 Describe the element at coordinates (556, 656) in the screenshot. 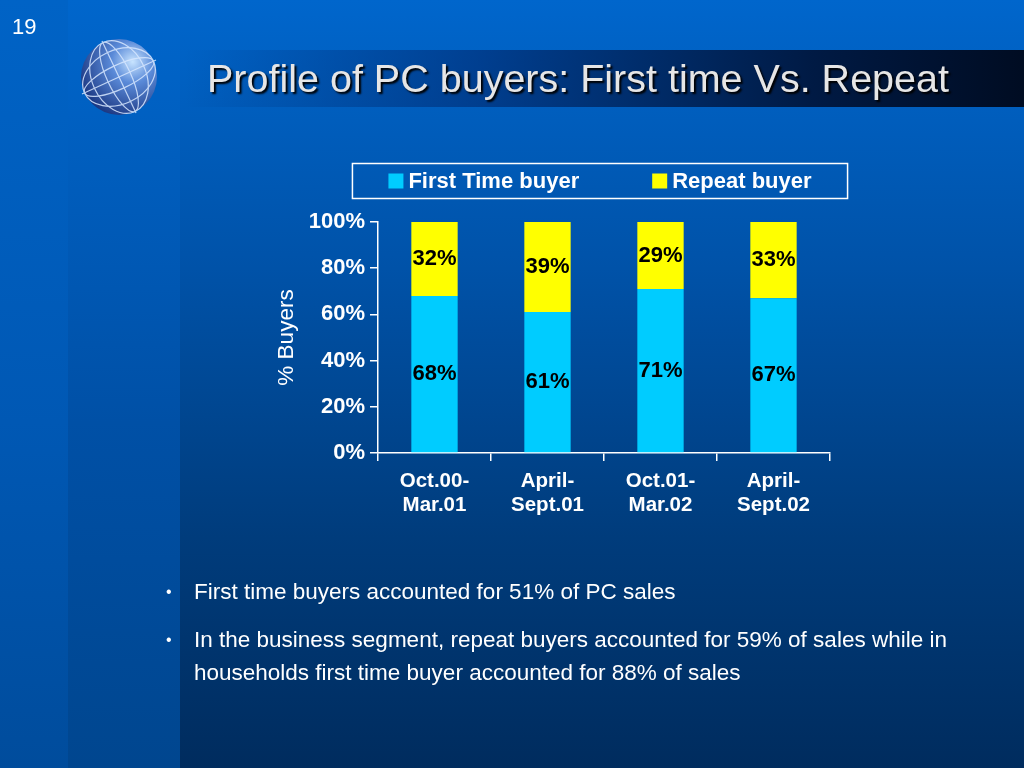

I see `text: • In the business segment, repeat buyers accounted for 59% of sales while in households first time buyer accounted for 88% of sales` at that location.